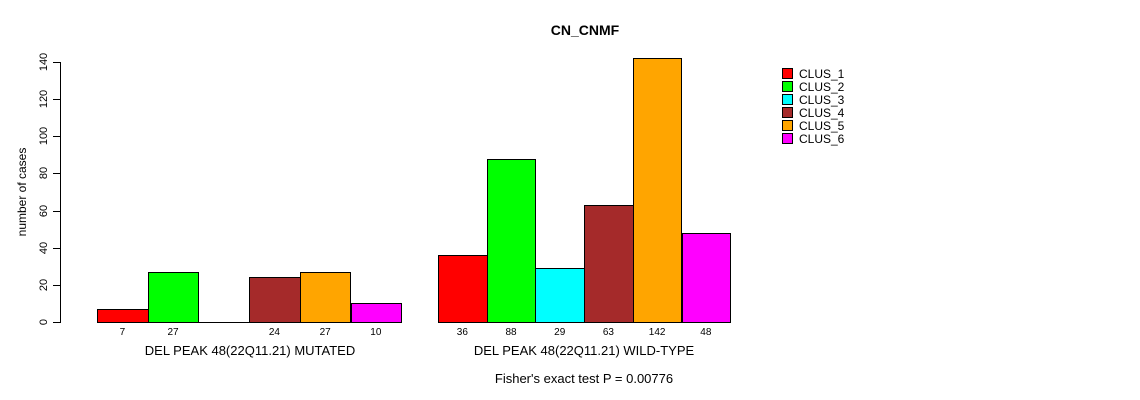 The width and height of the screenshot is (1140, 400). I want to click on bar-value-label: 36, so click(462, 332).